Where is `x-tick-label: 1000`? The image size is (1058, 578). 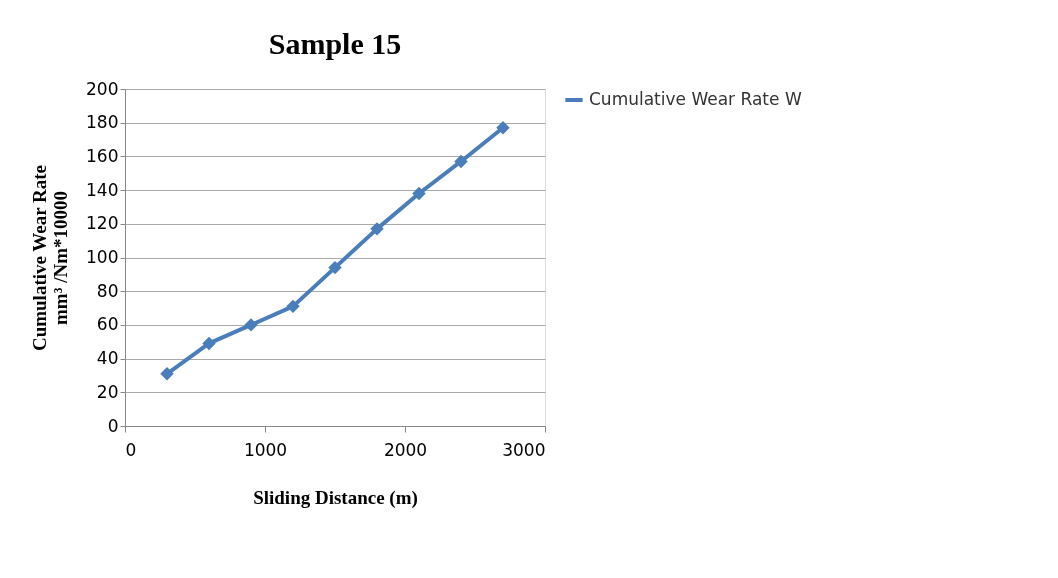 x-tick-label: 1000 is located at coordinates (265, 449).